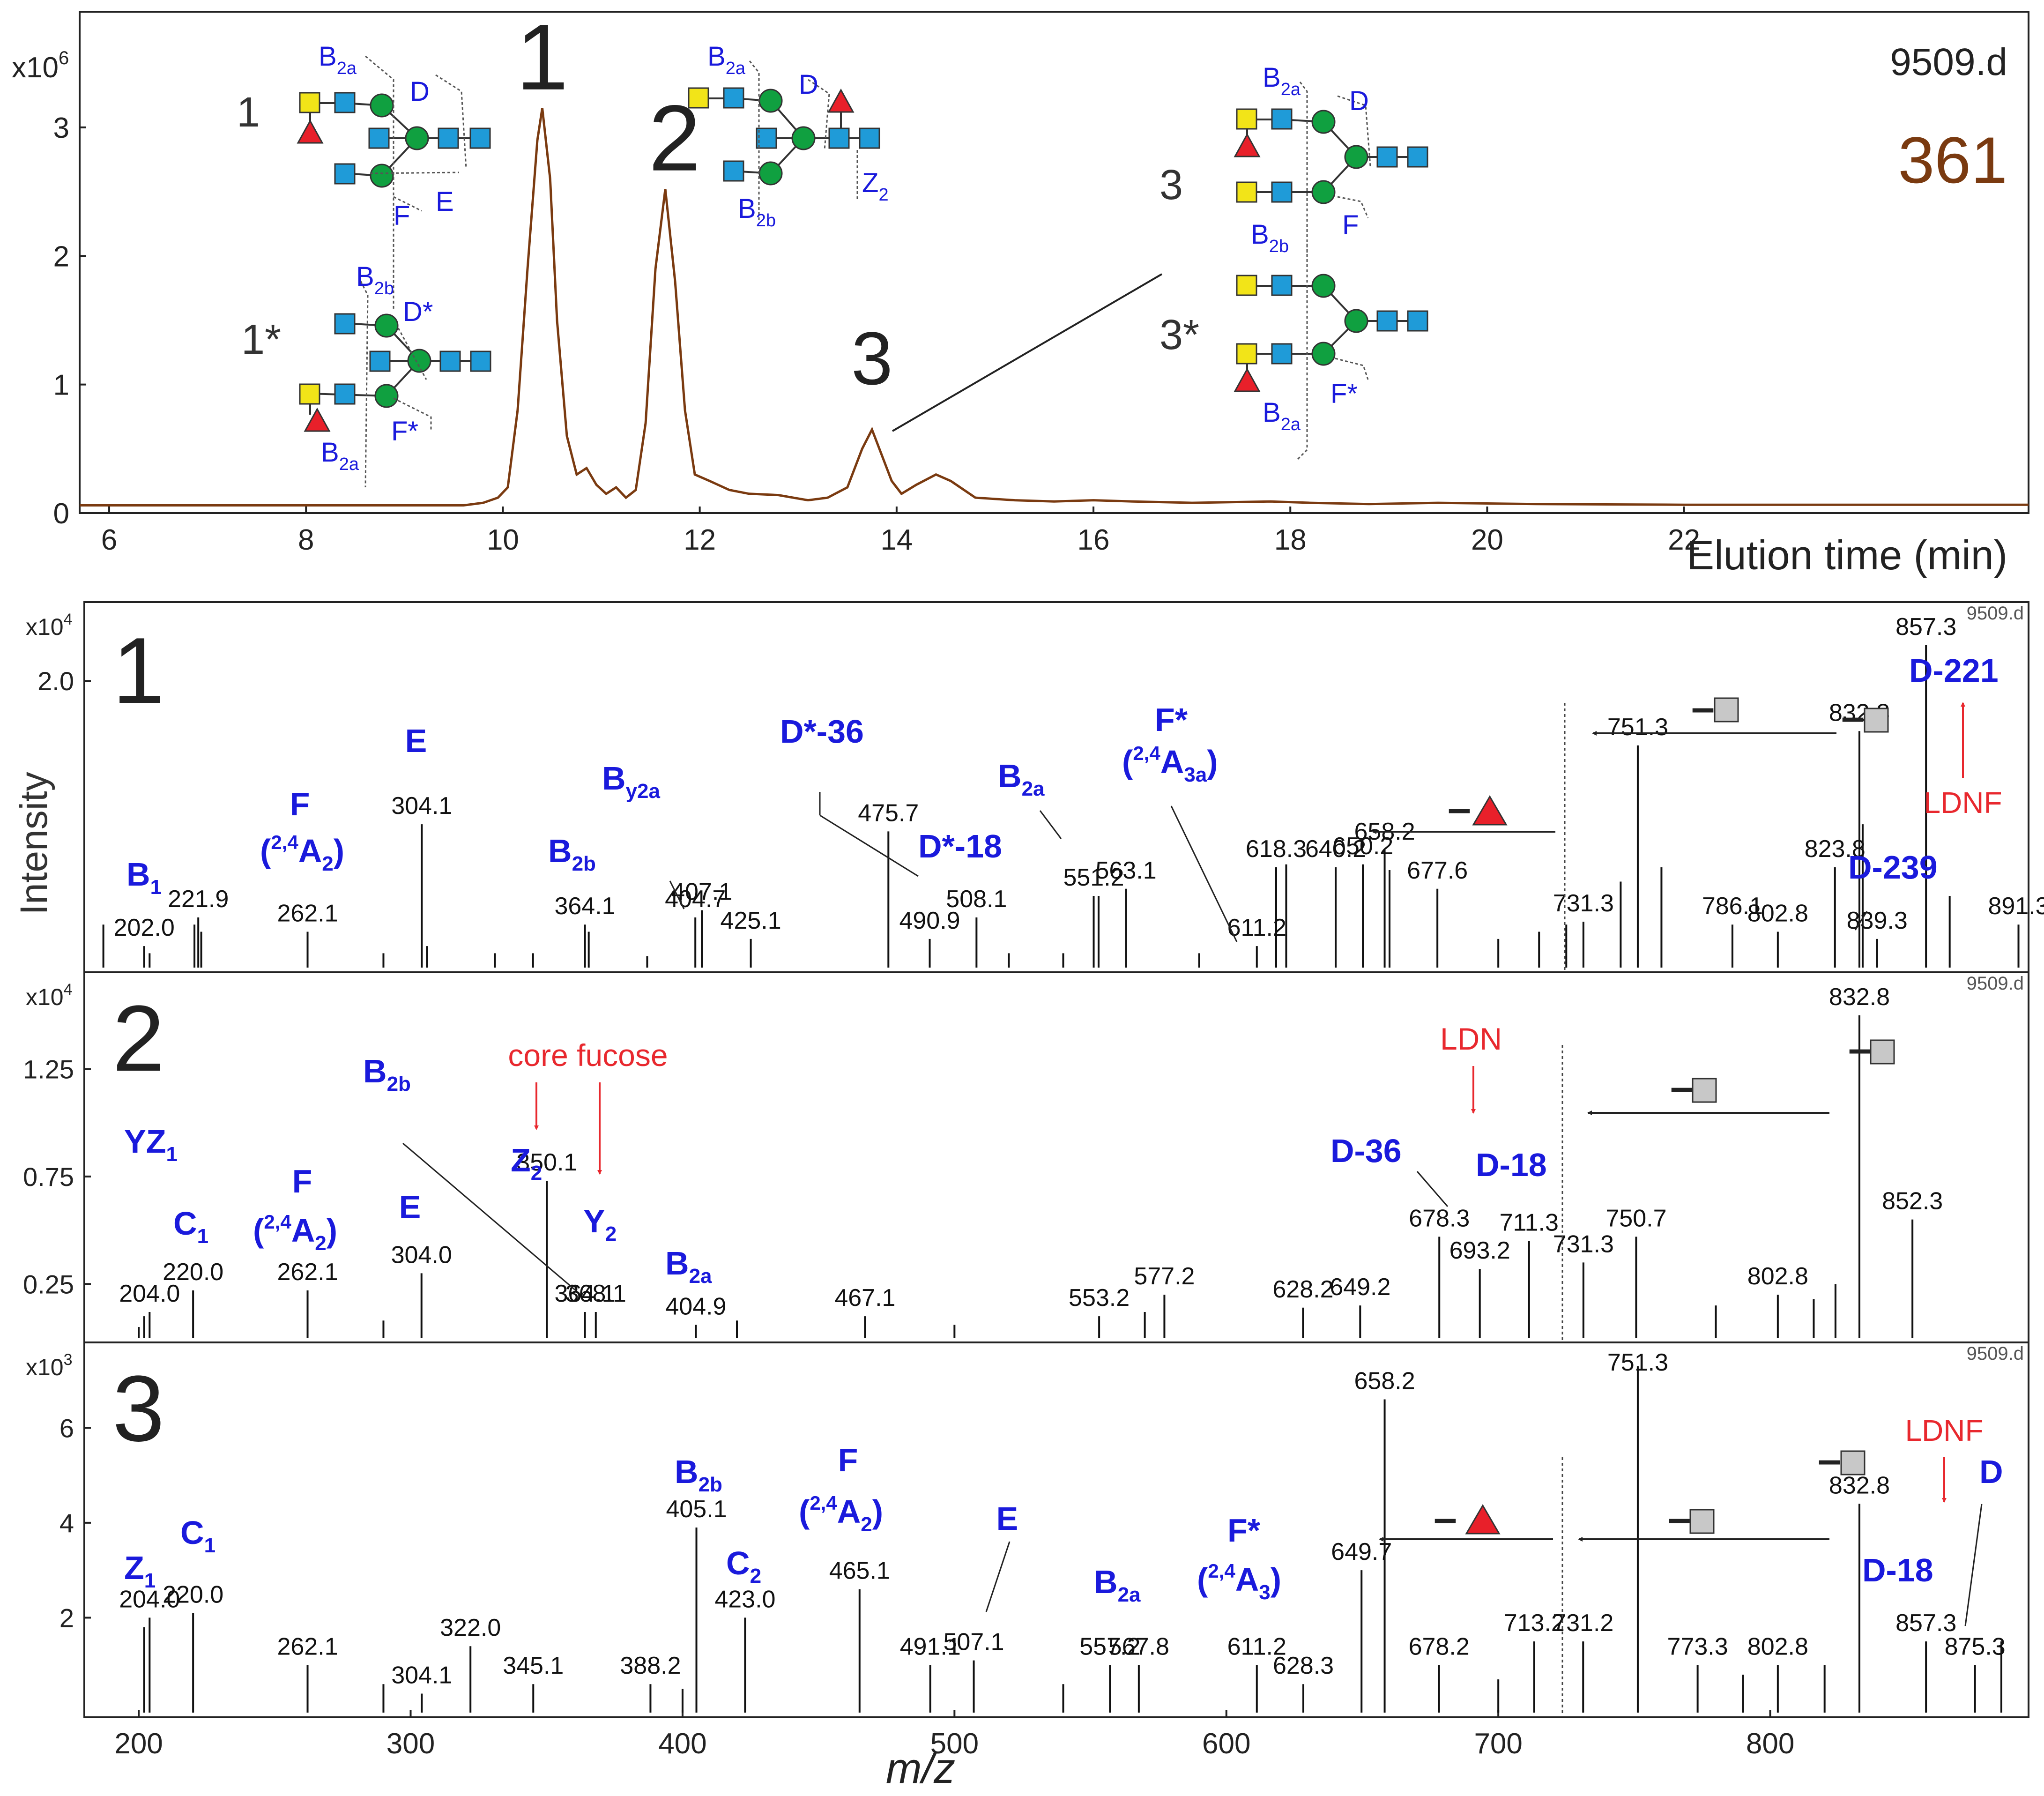  I want to click on peak-mz-label: 577.2, so click(1165, 1276).